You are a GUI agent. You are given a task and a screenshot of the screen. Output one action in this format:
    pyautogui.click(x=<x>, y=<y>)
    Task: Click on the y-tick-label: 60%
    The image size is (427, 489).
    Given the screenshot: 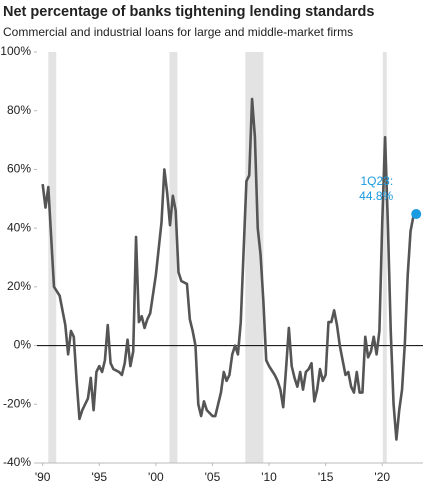 What is the action you would take?
    pyautogui.click(x=19, y=169)
    